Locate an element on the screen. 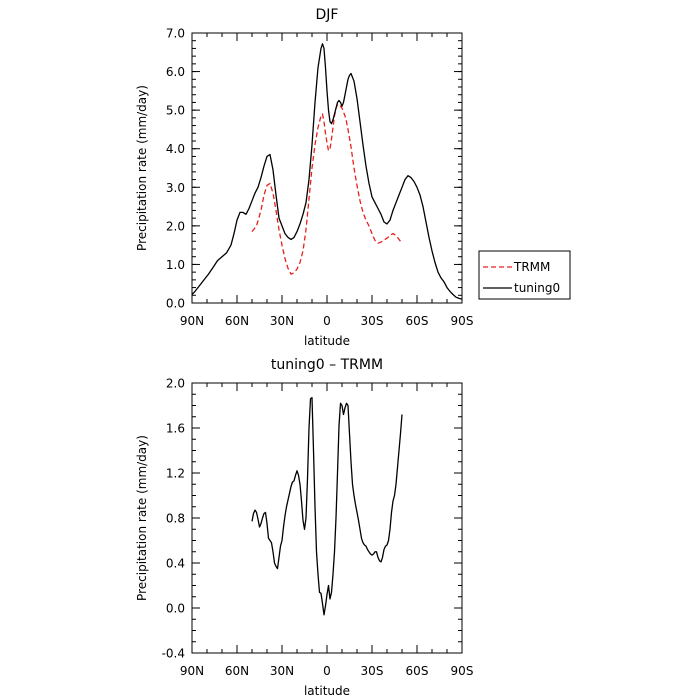  legend-label-tuning0: tuning0 is located at coordinates (537, 288).